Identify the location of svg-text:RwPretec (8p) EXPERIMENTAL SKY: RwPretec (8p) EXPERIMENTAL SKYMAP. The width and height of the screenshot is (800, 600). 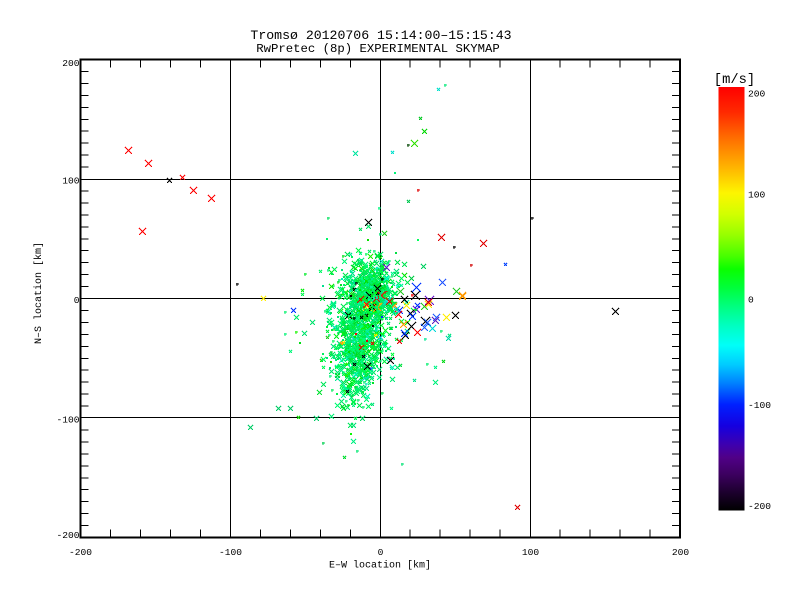
(378, 49).